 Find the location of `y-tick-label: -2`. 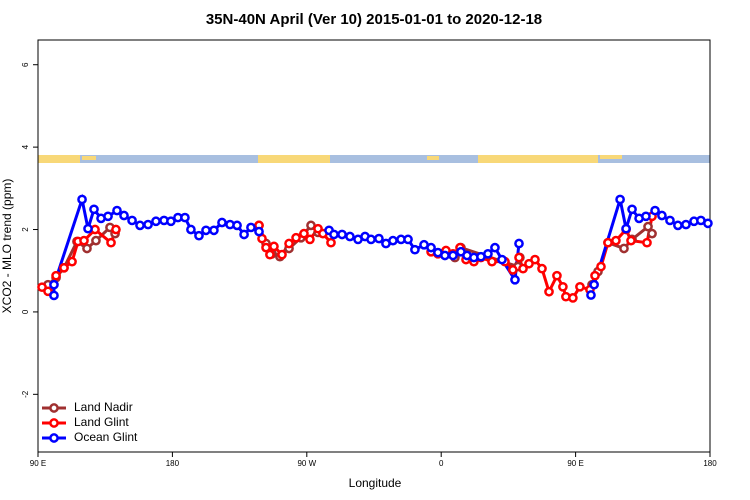

y-tick-label: -2 is located at coordinates (25, 394).